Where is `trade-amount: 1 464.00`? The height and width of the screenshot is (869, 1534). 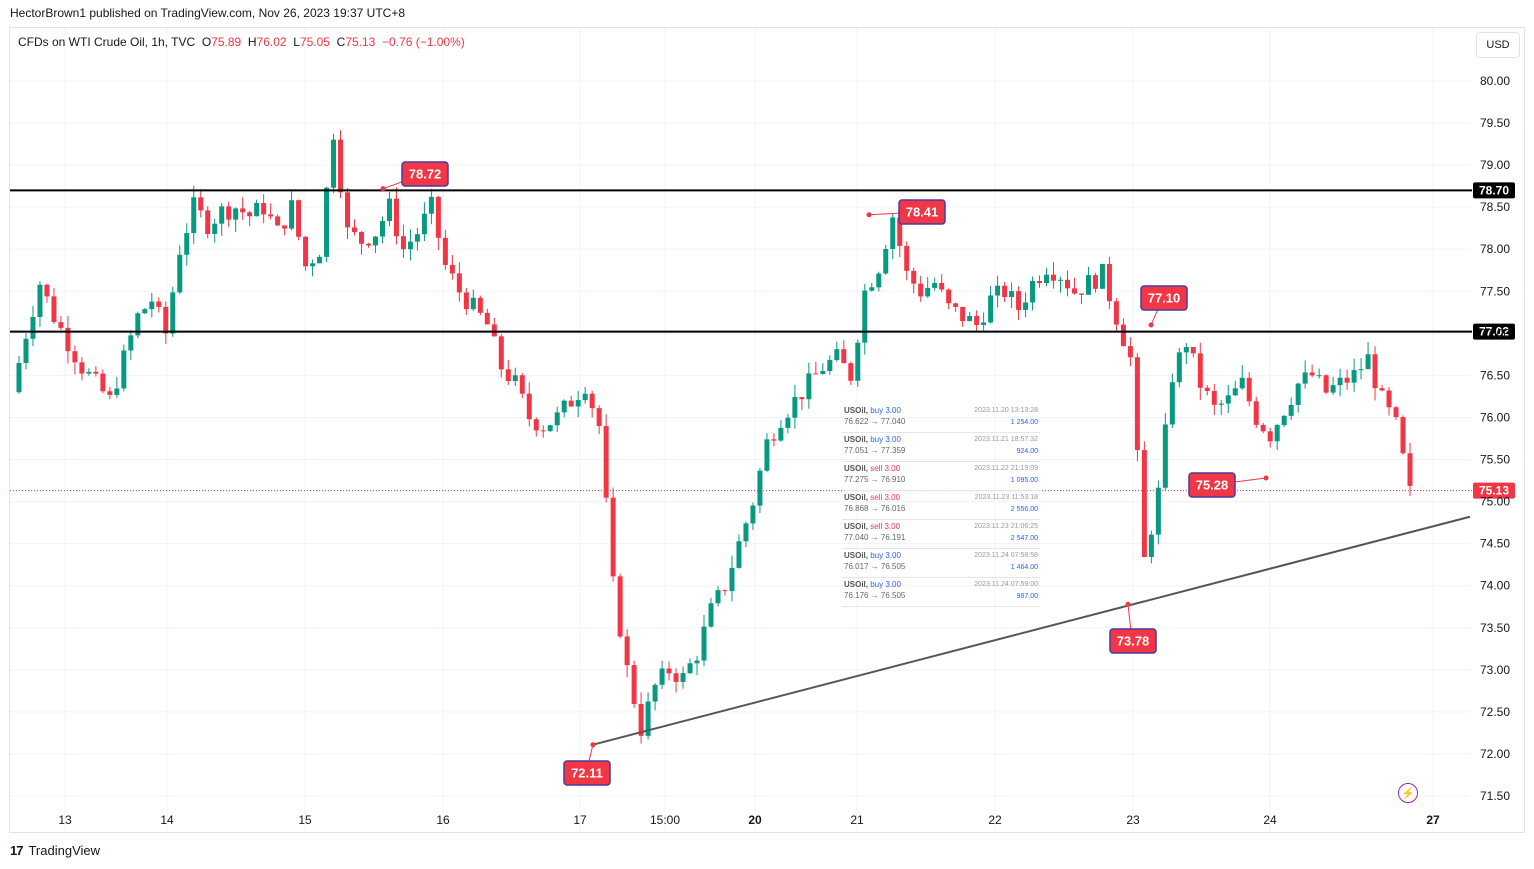 trade-amount: 1 464.00 is located at coordinates (1024, 567).